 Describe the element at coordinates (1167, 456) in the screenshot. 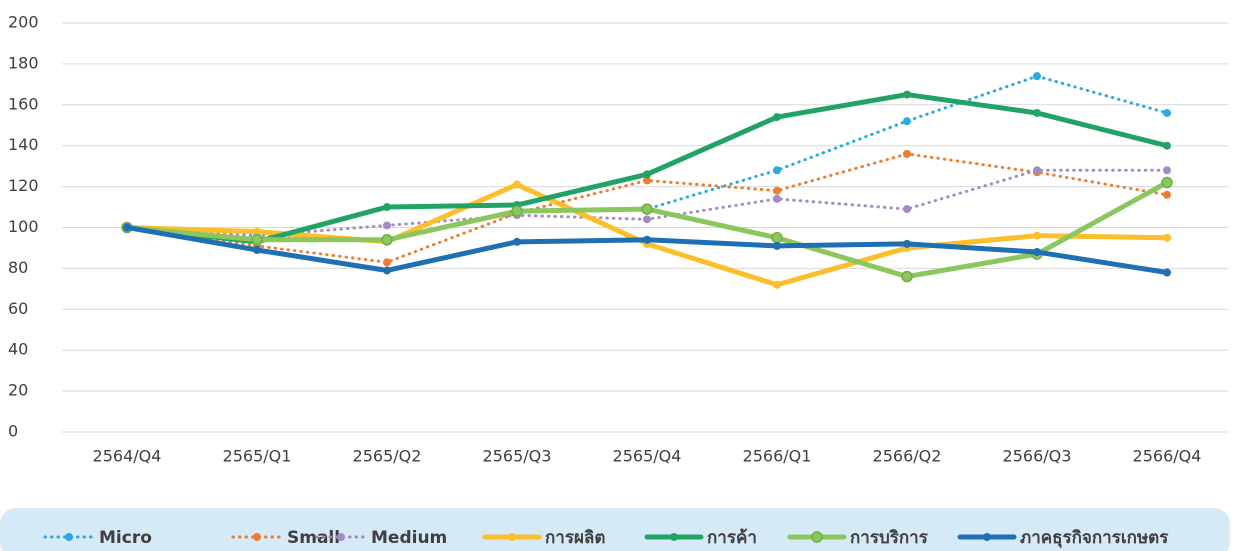

I see `x-tick-label: 2566/Q4` at that location.